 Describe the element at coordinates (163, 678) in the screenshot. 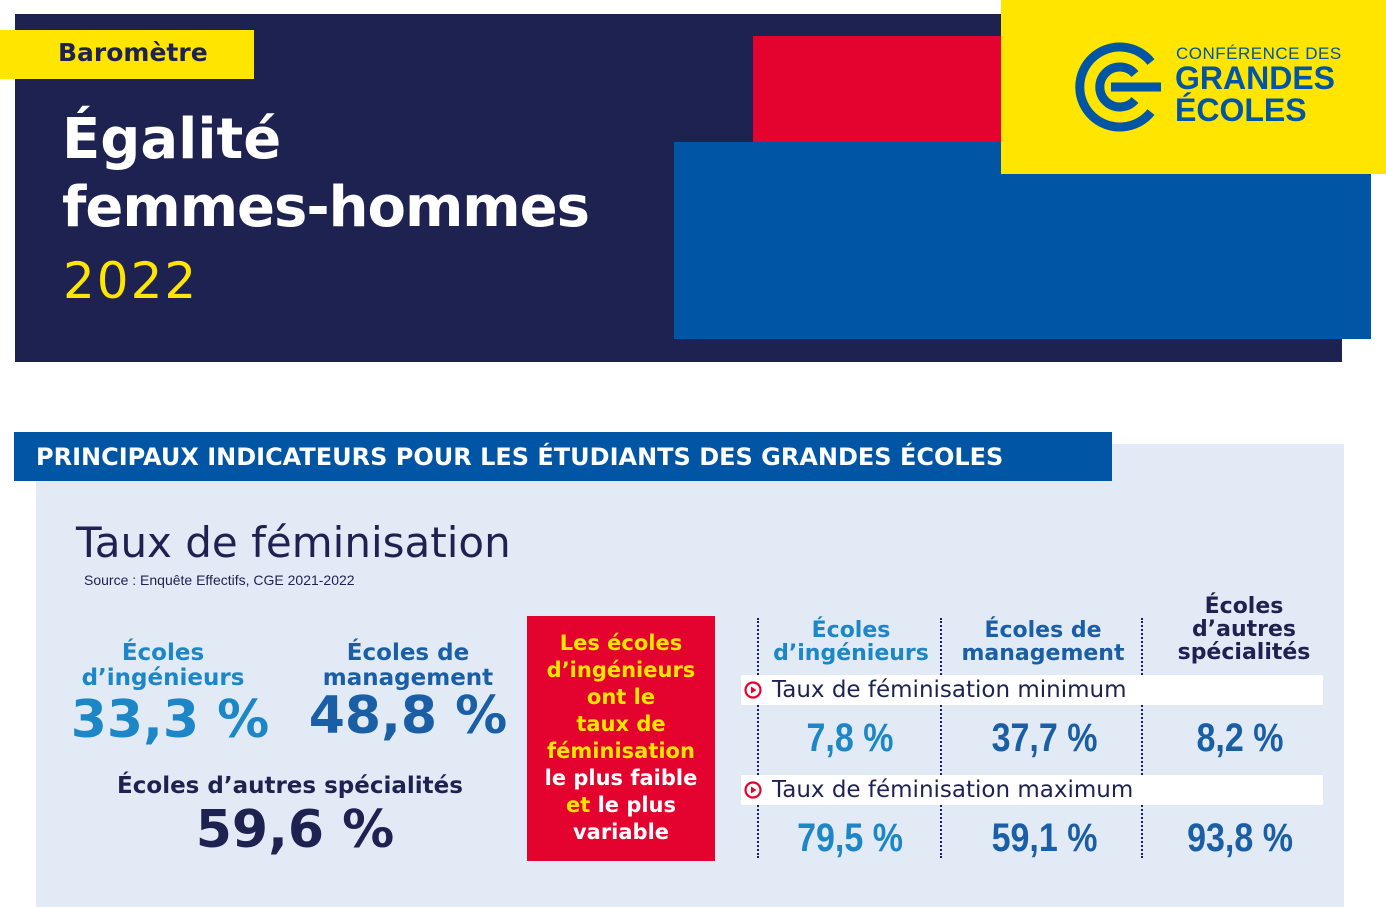

I see `kpi-ingenieurs-label-line2: d’ingénieurs` at that location.